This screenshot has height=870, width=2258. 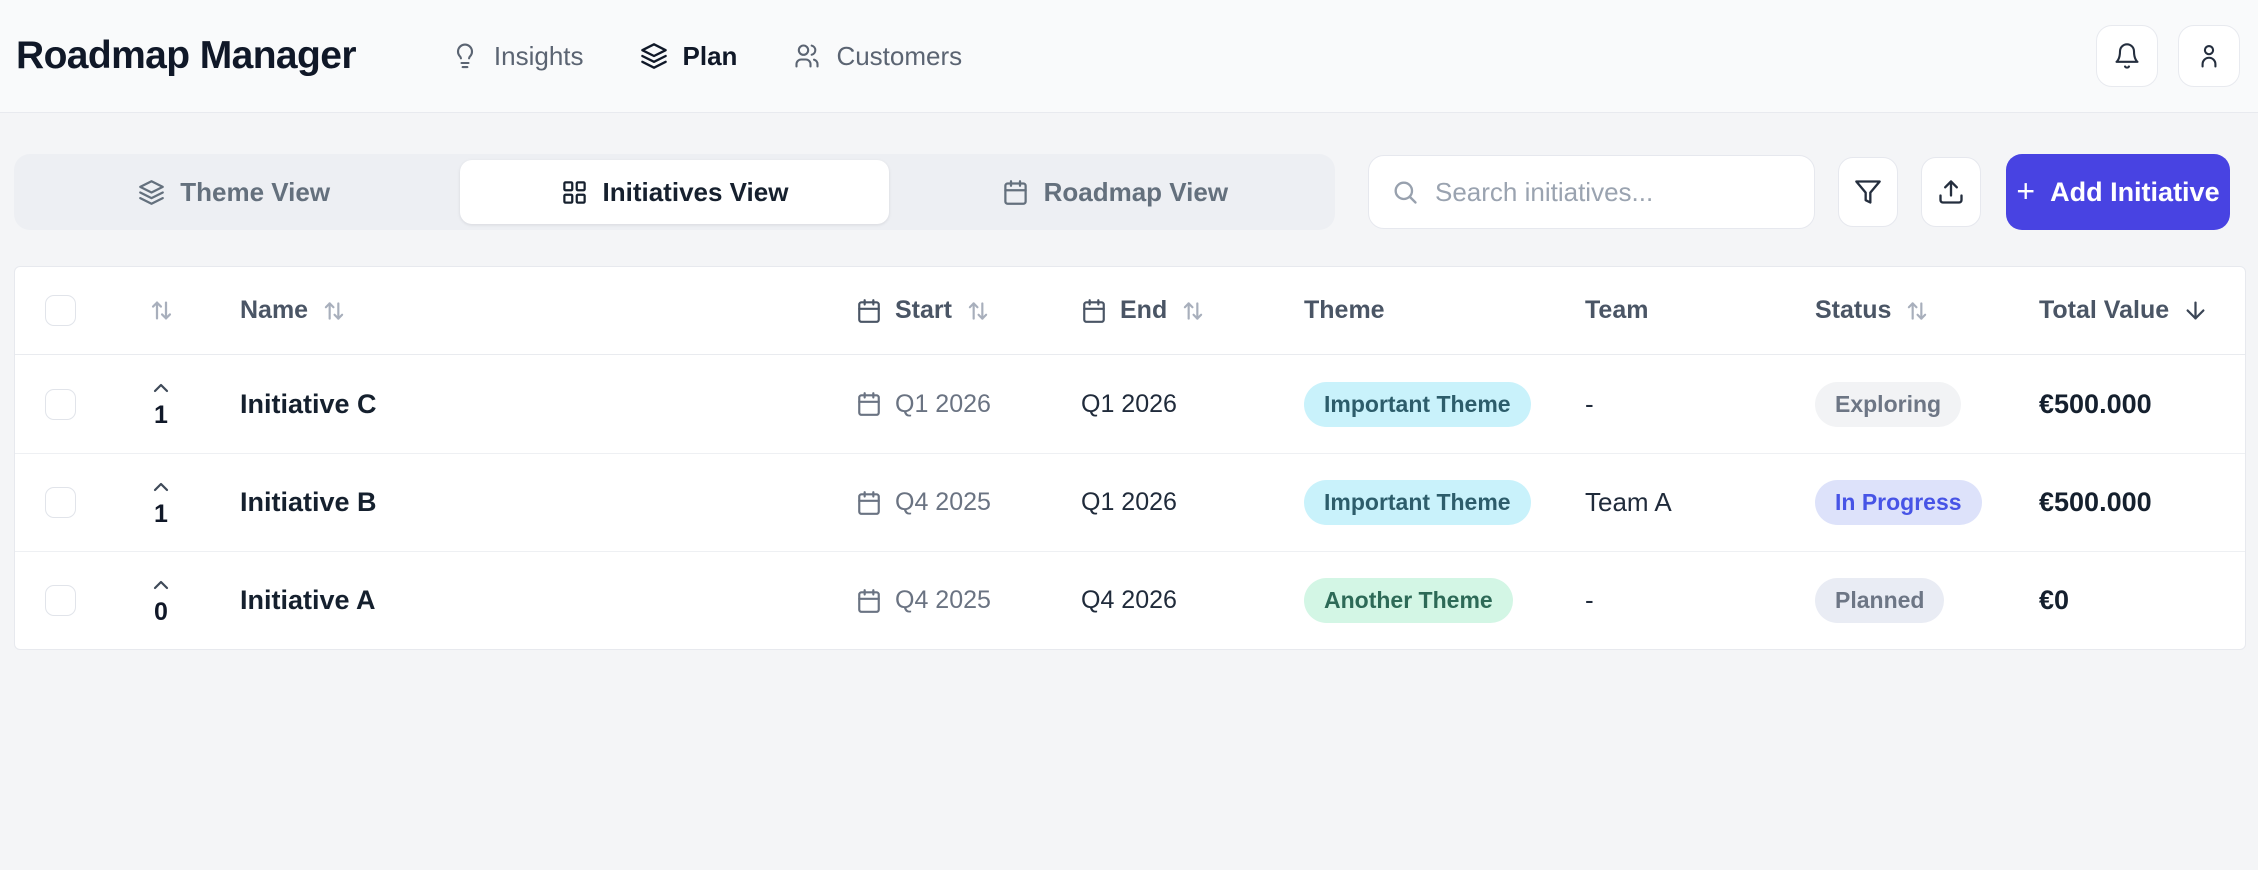 I want to click on topbar: Roadmap Manager Insights Plan Customers, so click(x=1129, y=56).